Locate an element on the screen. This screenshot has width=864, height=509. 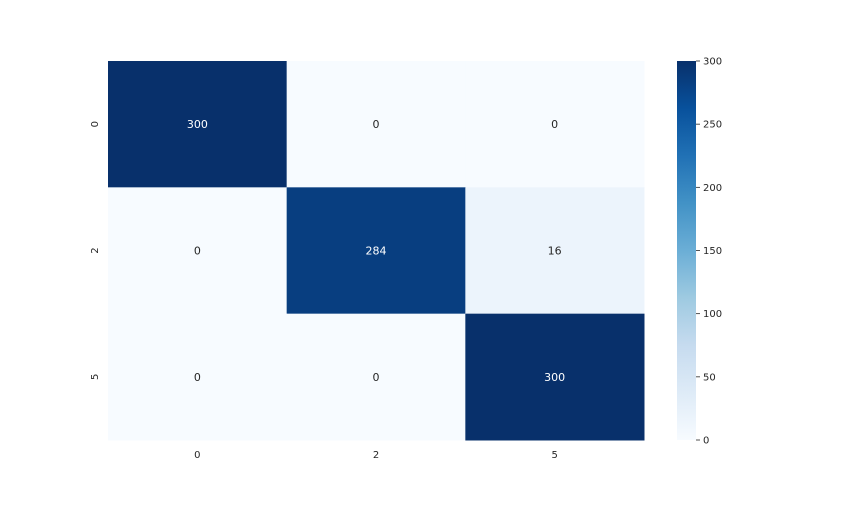
cell-value-label: 284 is located at coordinates (376, 251).